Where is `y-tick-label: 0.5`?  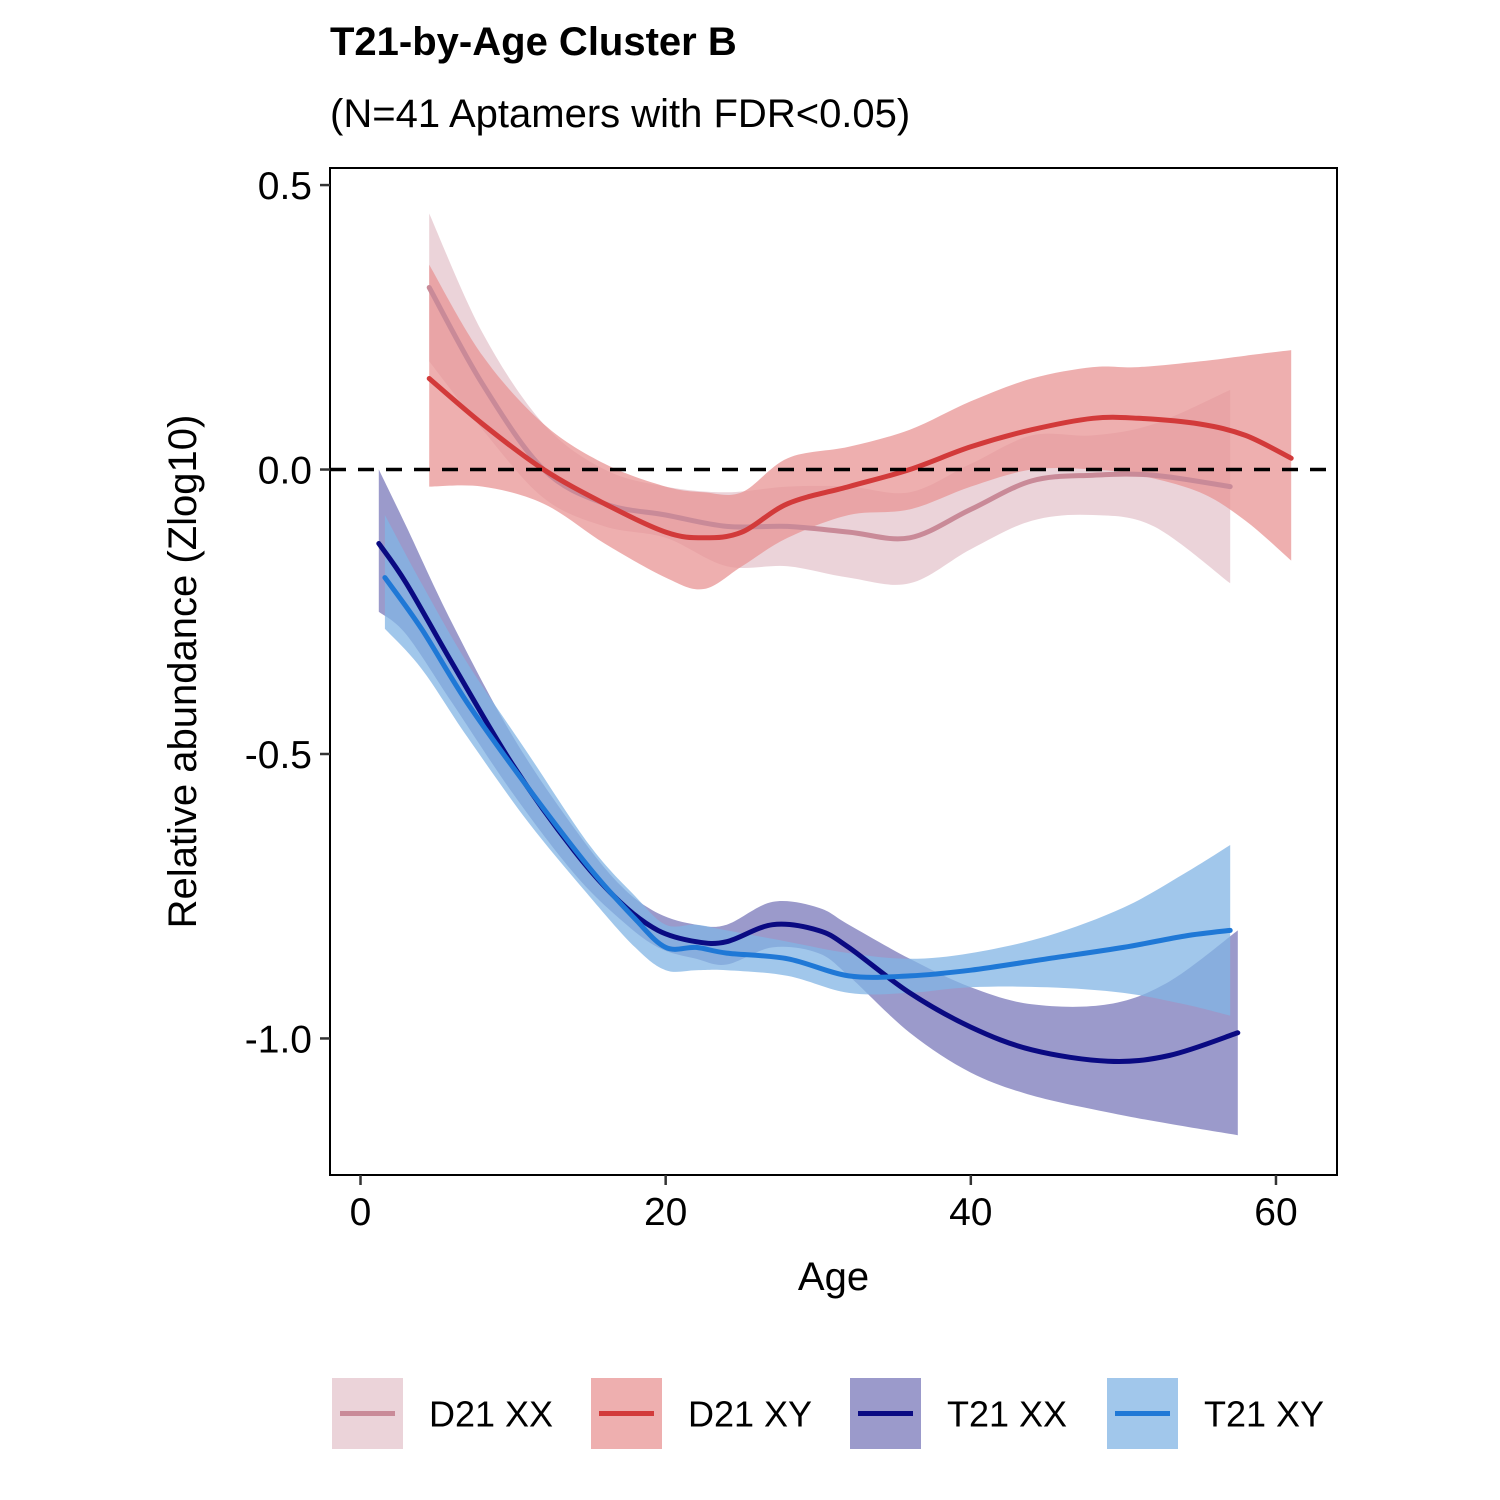 y-tick-label: 0.5 is located at coordinates (285, 186).